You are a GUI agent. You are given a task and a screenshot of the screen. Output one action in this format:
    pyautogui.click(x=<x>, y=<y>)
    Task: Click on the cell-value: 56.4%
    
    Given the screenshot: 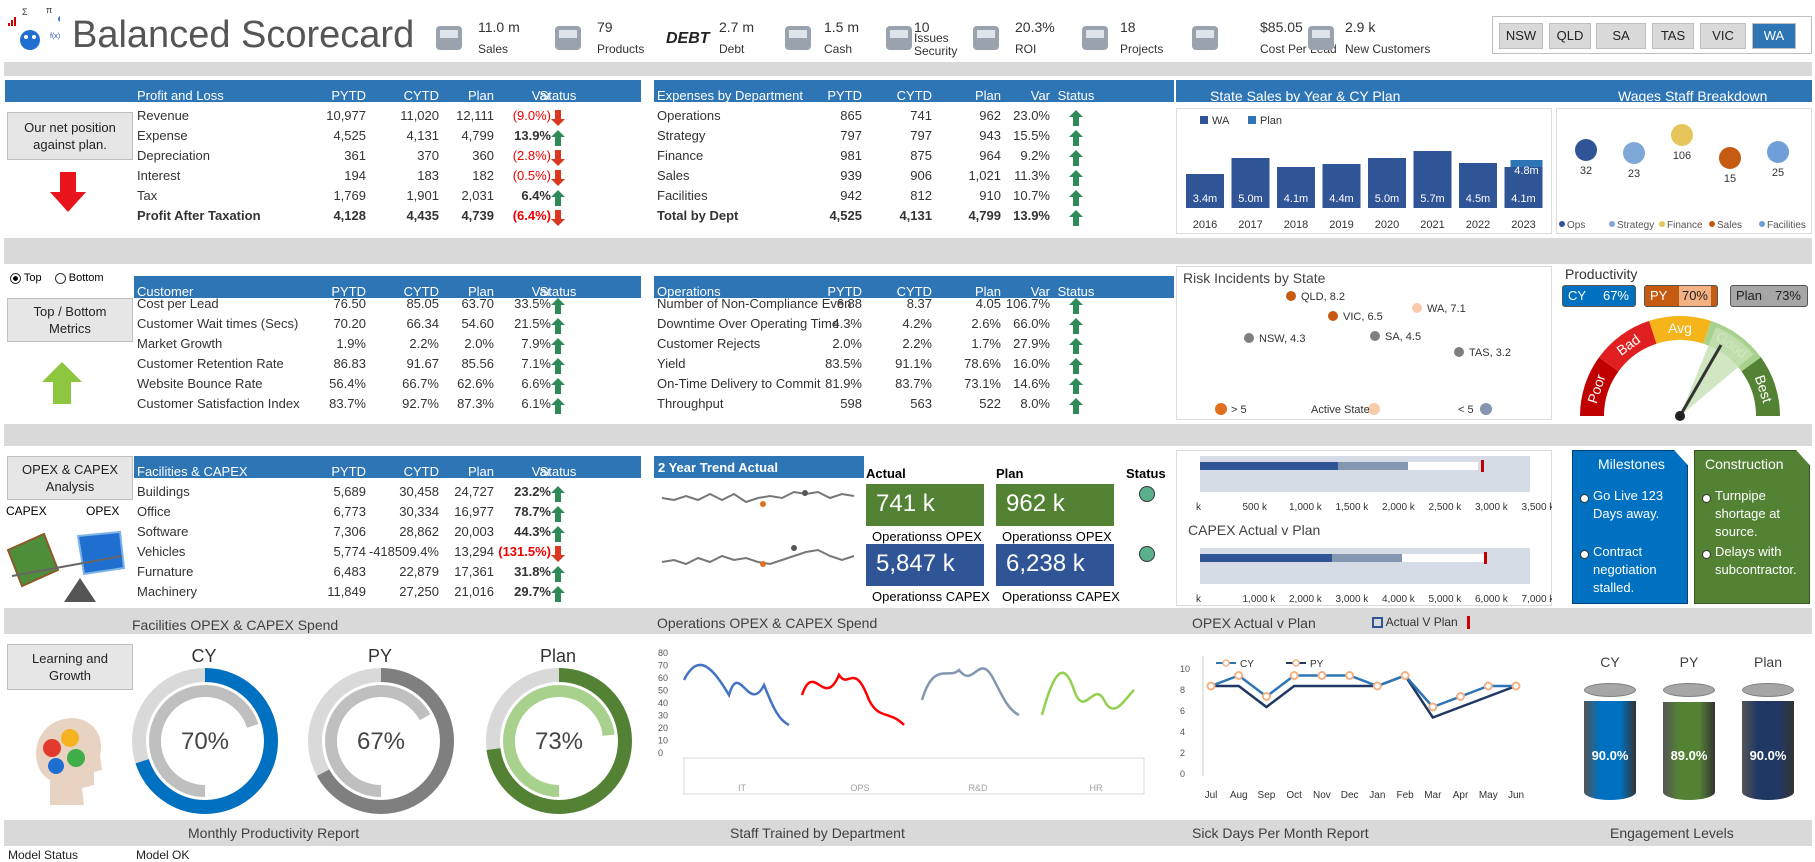 What is the action you would take?
    pyautogui.click(x=347, y=383)
    